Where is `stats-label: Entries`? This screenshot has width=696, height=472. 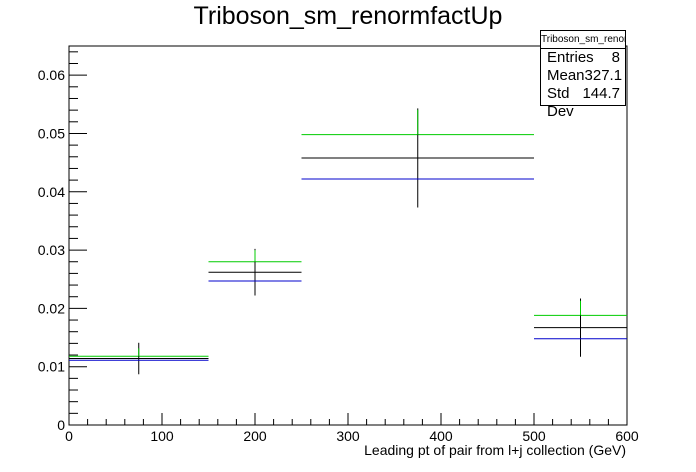 stats-label: Entries is located at coordinates (570, 57).